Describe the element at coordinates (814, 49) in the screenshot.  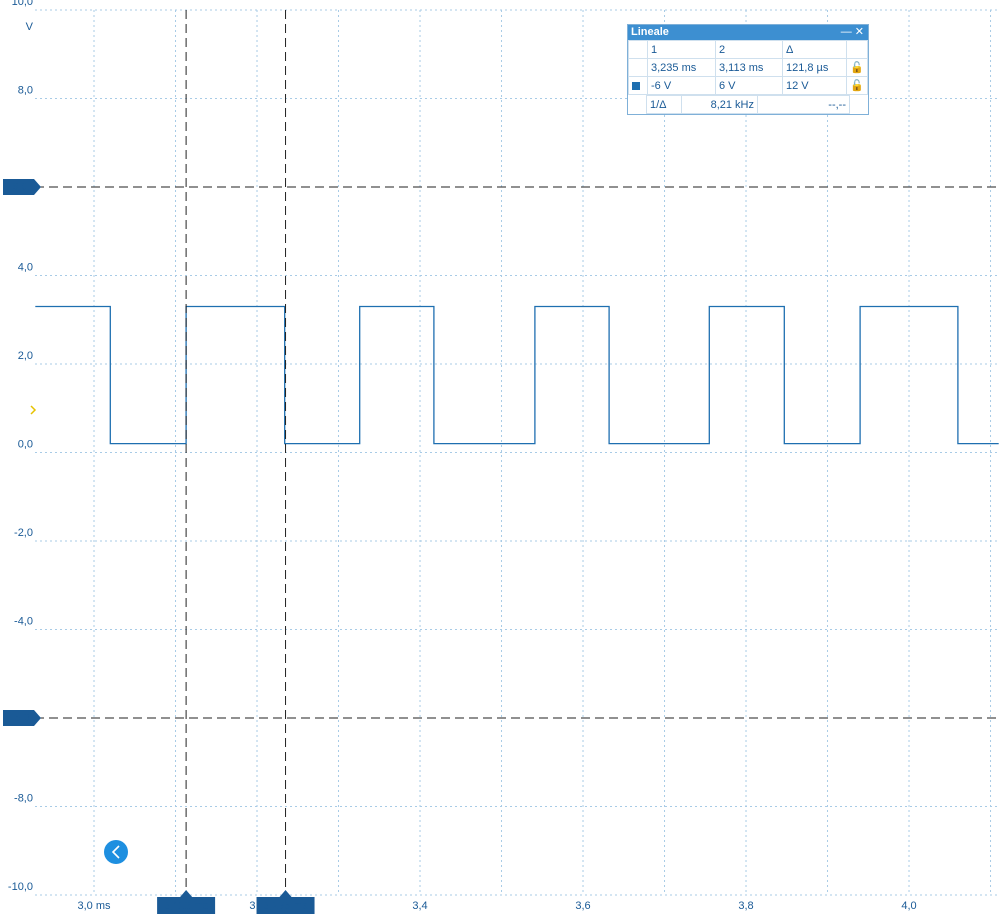
I see `col-header: Δ` at that location.